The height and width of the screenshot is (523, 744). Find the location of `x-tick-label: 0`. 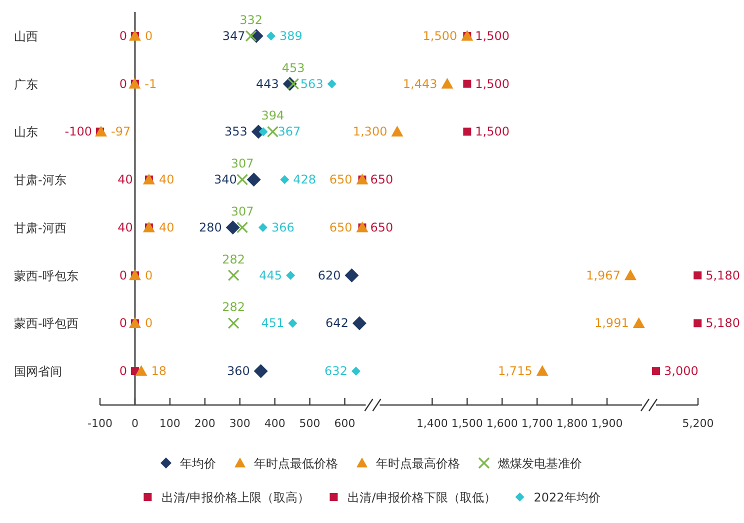

x-tick-label: 0 is located at coordinates (134, 423).